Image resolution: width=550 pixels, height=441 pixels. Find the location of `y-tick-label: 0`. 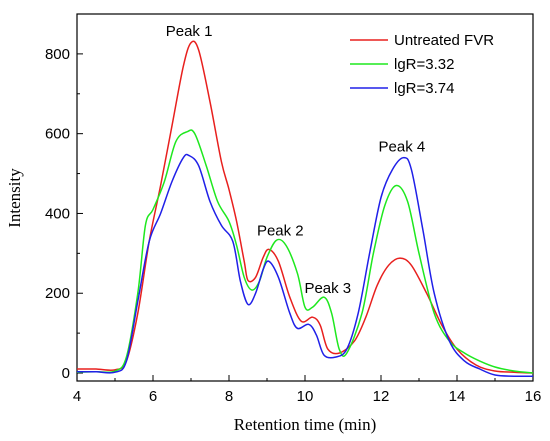

y-tick-label: 0 is located at coordinates (66, 373).